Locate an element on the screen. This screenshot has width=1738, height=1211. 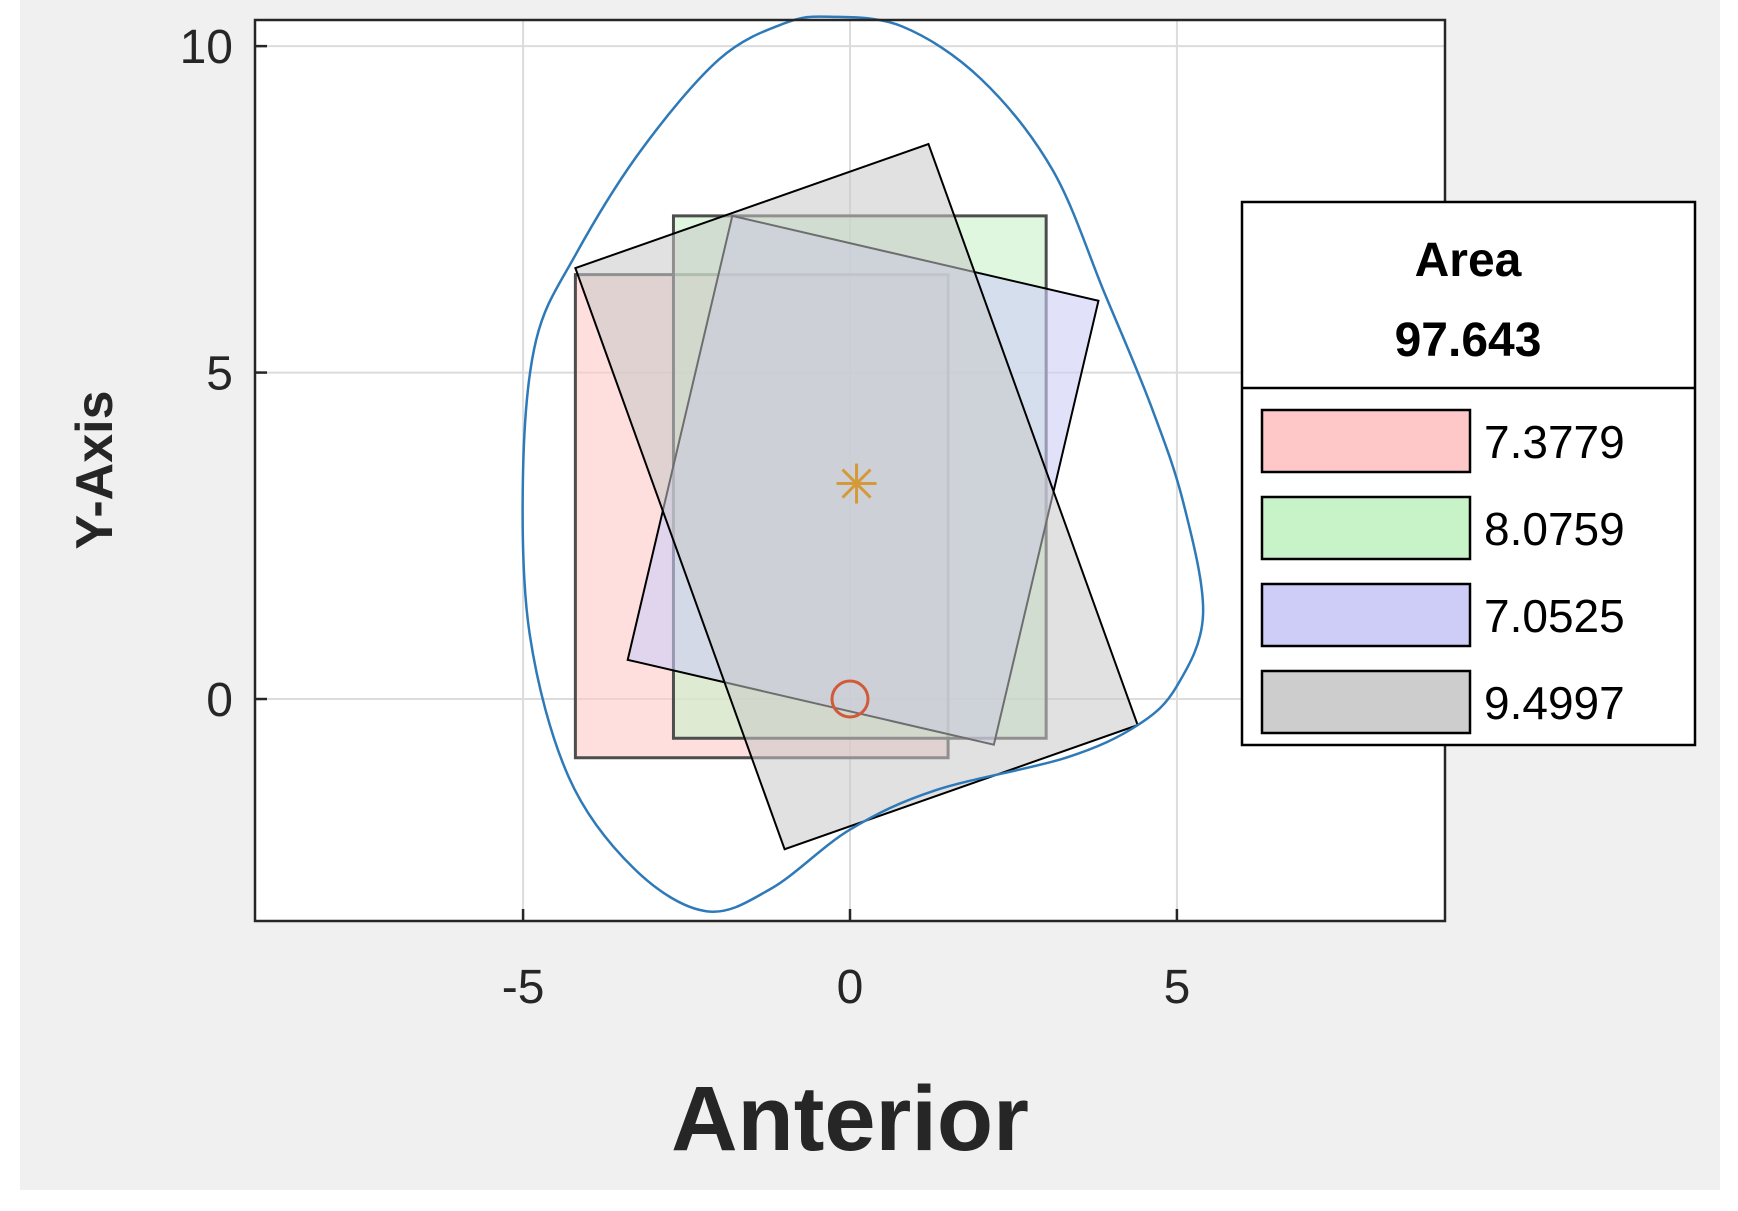
legend-label-3: 7.0525 is located at coordinates (1554, 616).